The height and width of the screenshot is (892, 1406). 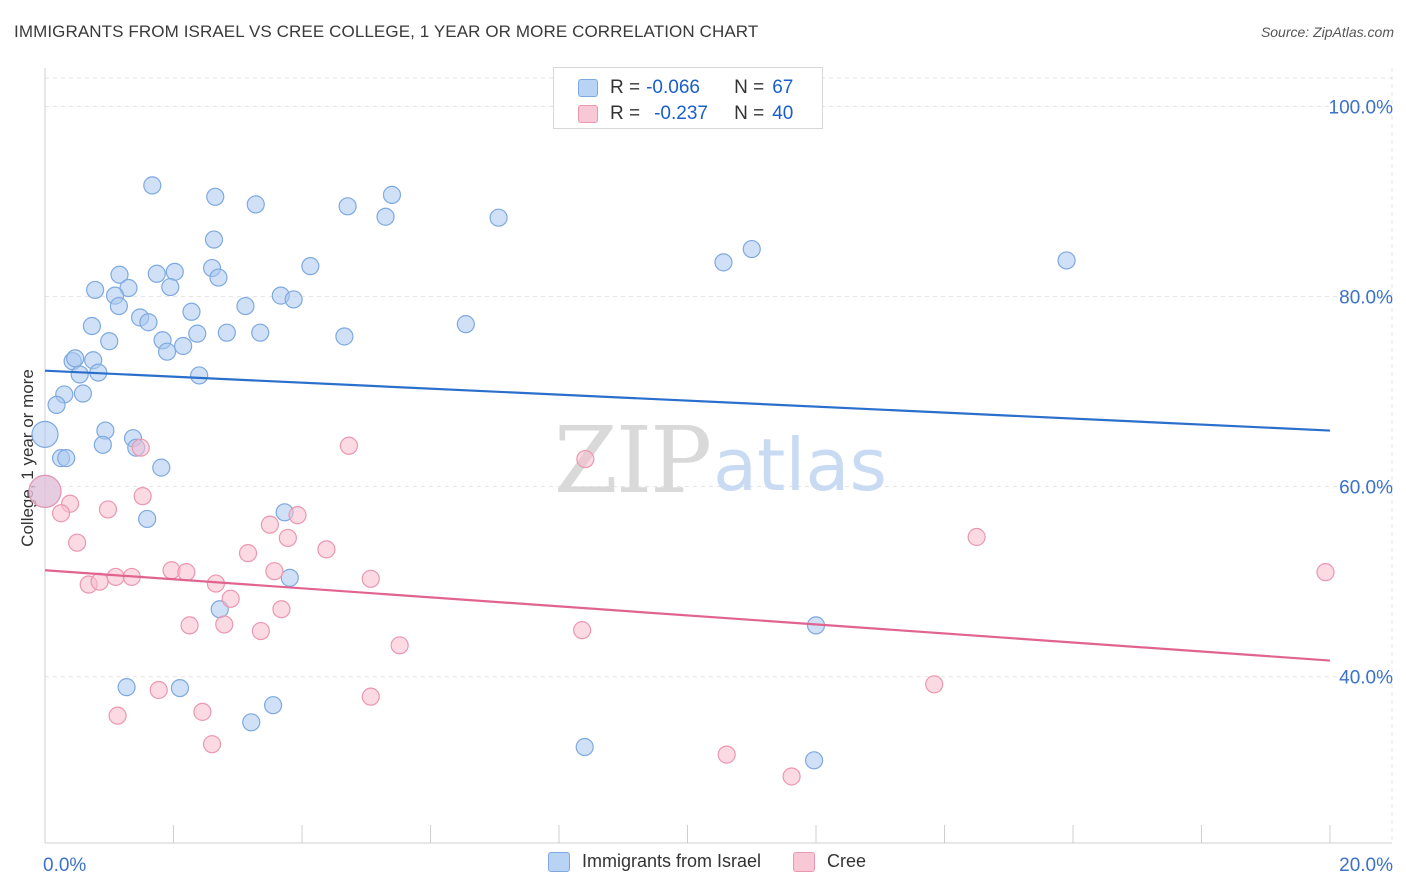 What do you see at coordinates (804, 861) in the screenshot?
I see `legend-swatch-pink` at bounding box center [804, 861].